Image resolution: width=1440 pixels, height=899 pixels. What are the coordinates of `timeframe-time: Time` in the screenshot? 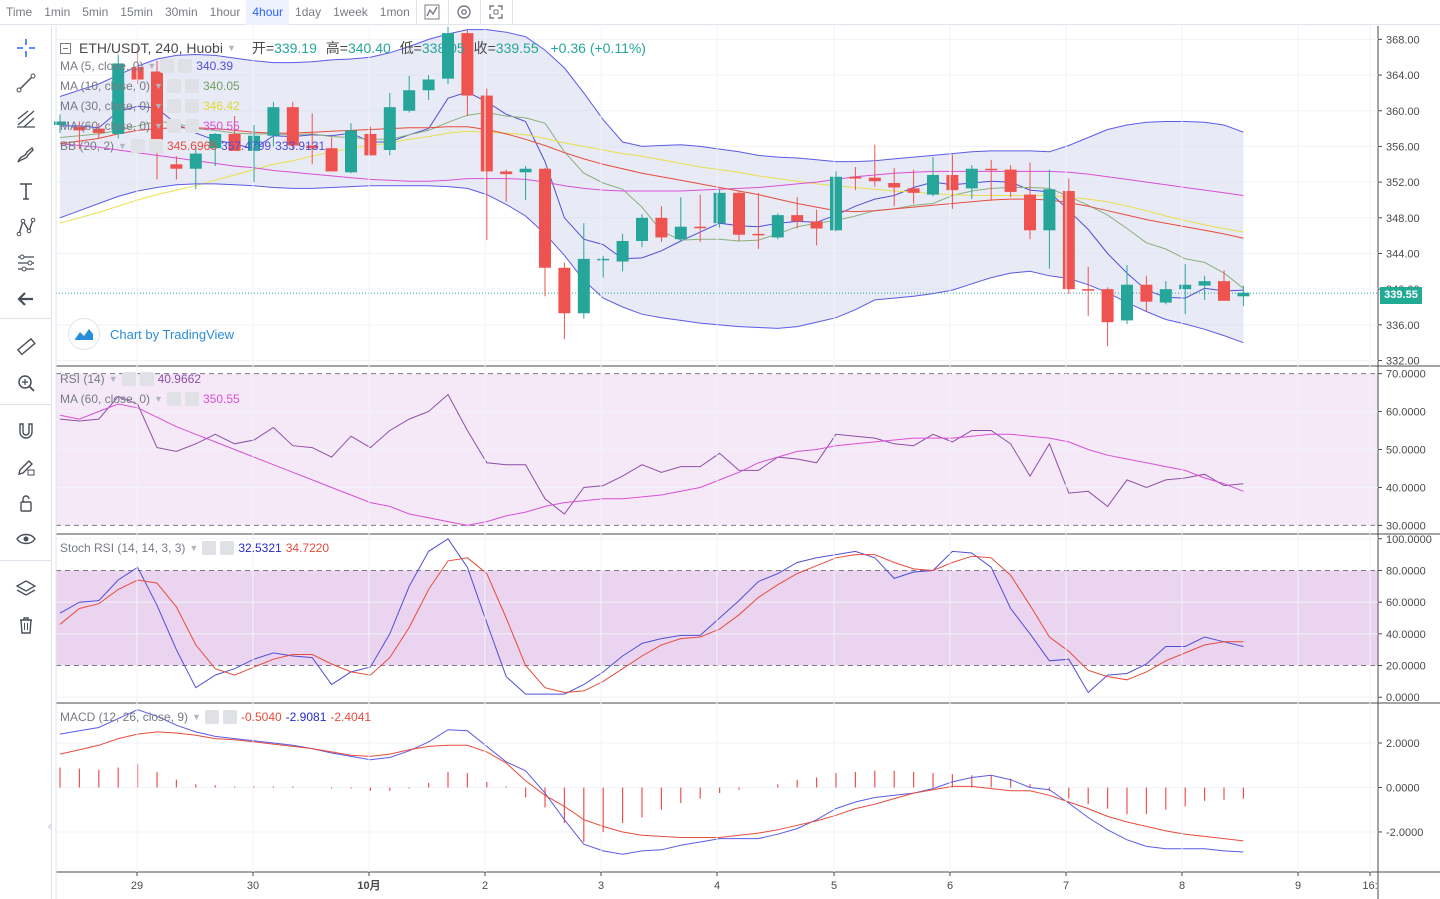 It's located at (19, 11).